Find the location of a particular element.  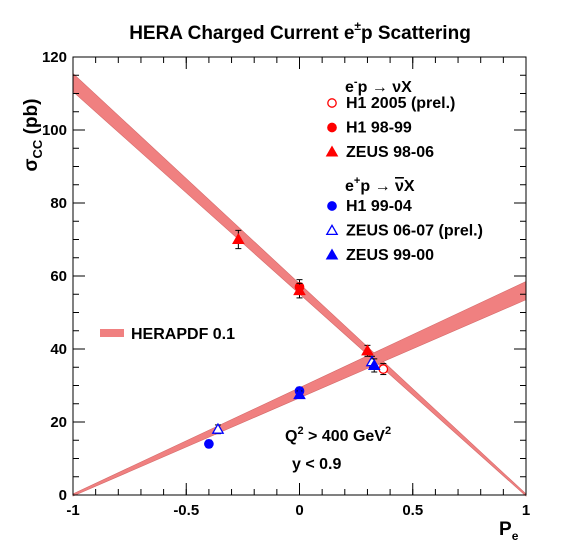

y-tick-label: 120 is located at coordinates (54, 57).